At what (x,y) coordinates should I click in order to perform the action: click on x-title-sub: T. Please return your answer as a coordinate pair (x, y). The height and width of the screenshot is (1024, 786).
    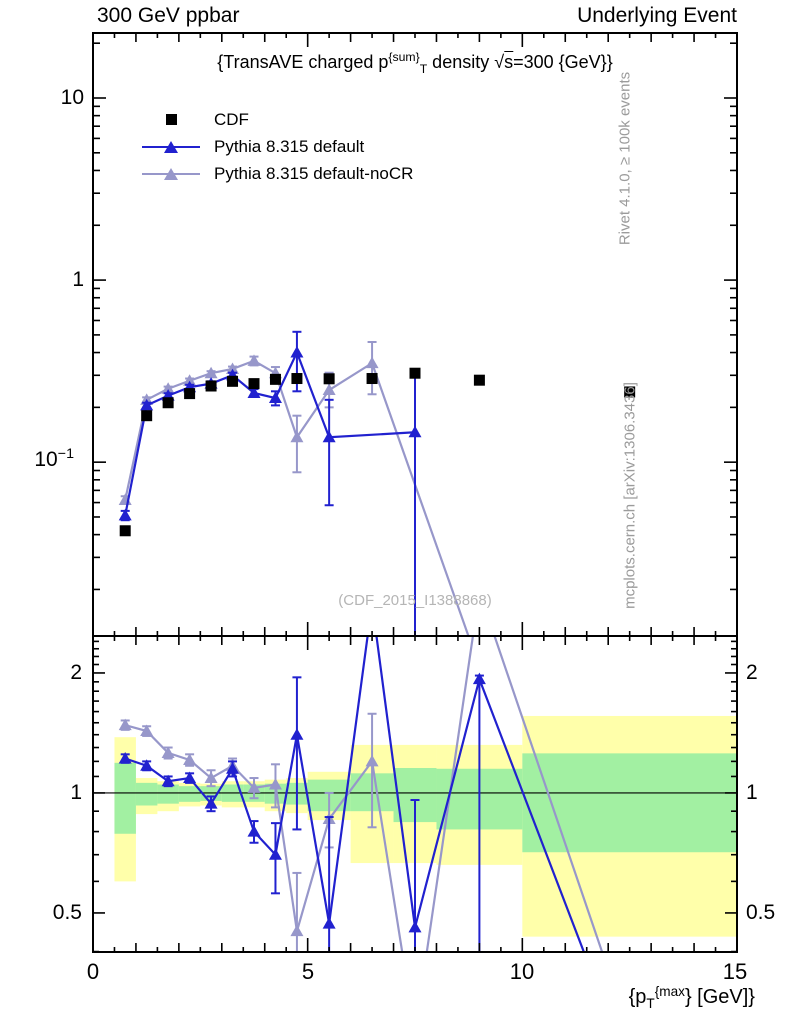
    Looking at the image, I should click on (650, 1004).